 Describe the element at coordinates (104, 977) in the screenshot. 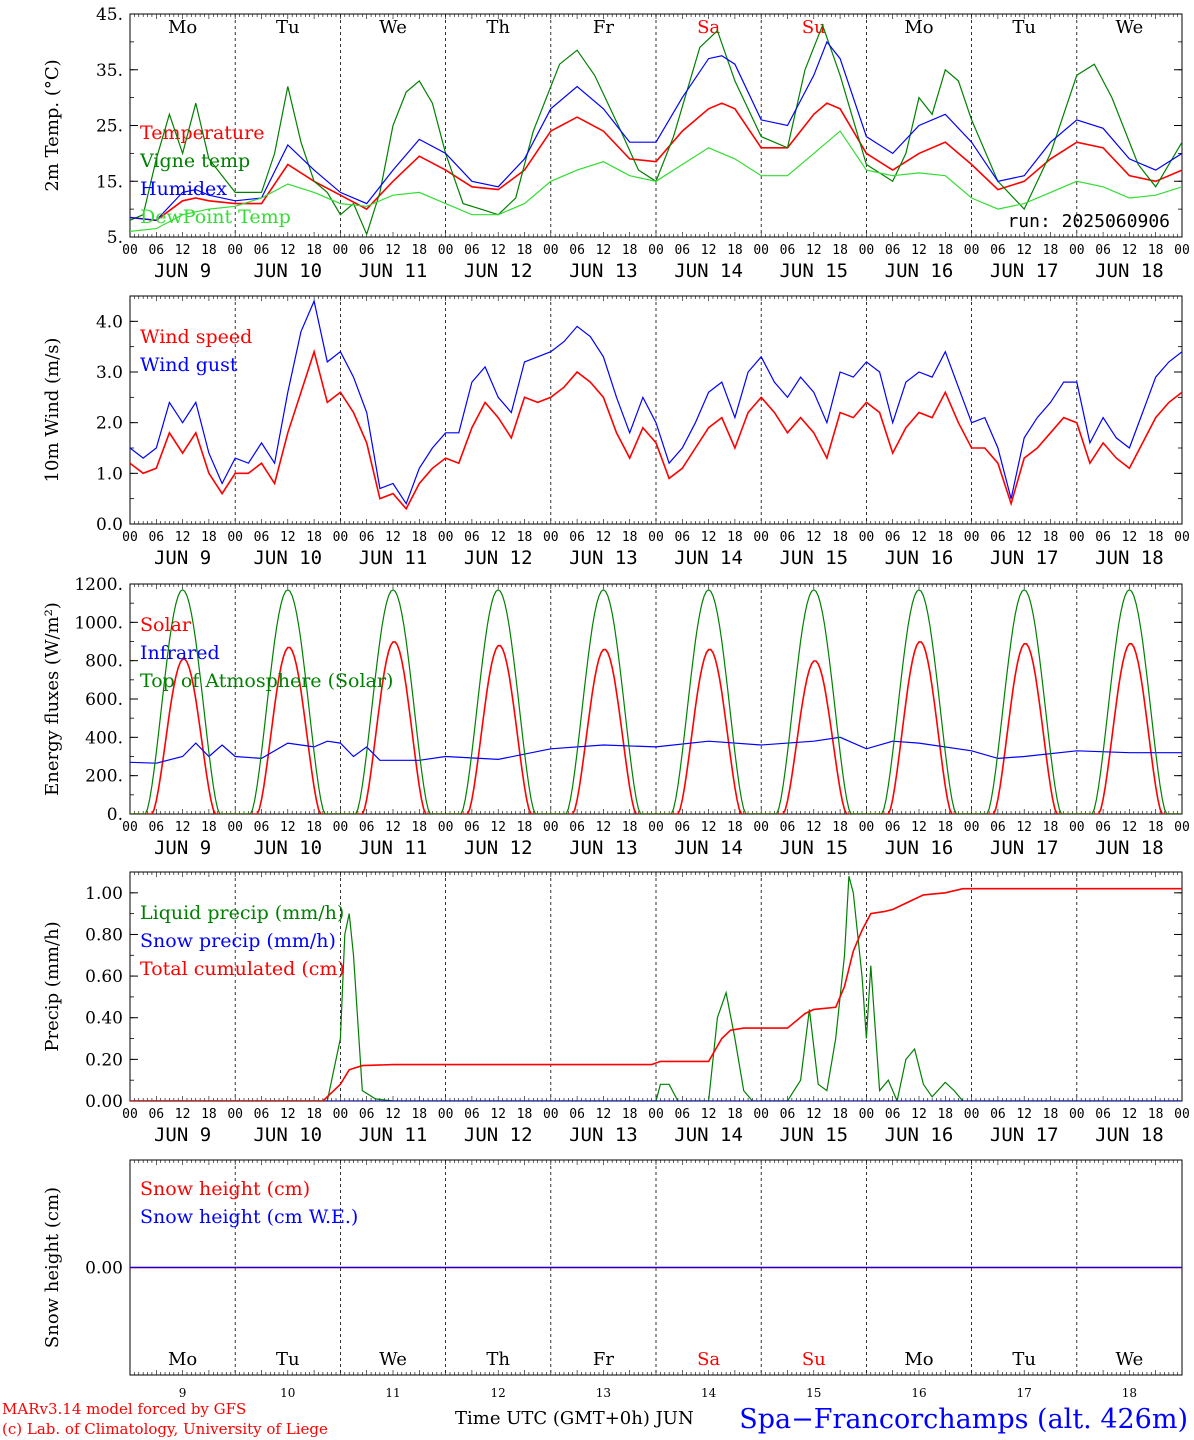

I see `y-tick-label: 0.60` at that location.